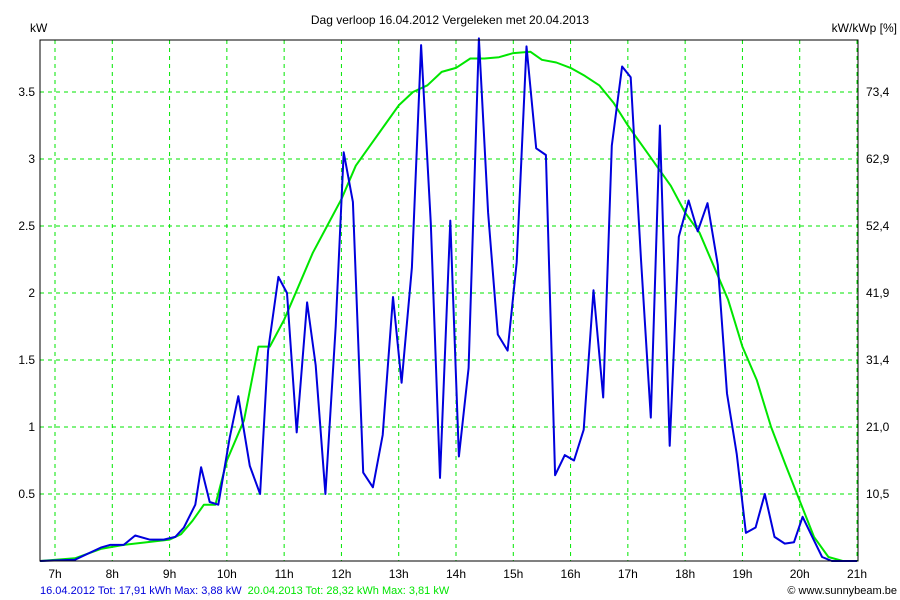  Describe the element at coordinates (685, 574) in the screenshot. I see `x-tick-label: 18h` at that location.